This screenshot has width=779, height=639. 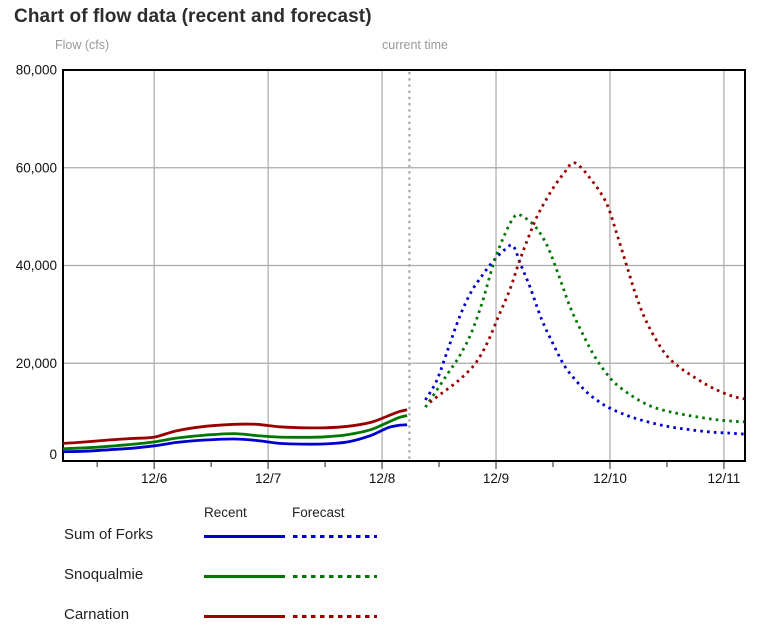 I want to click on svg-text: 80,000, so click(x=36, y=70).